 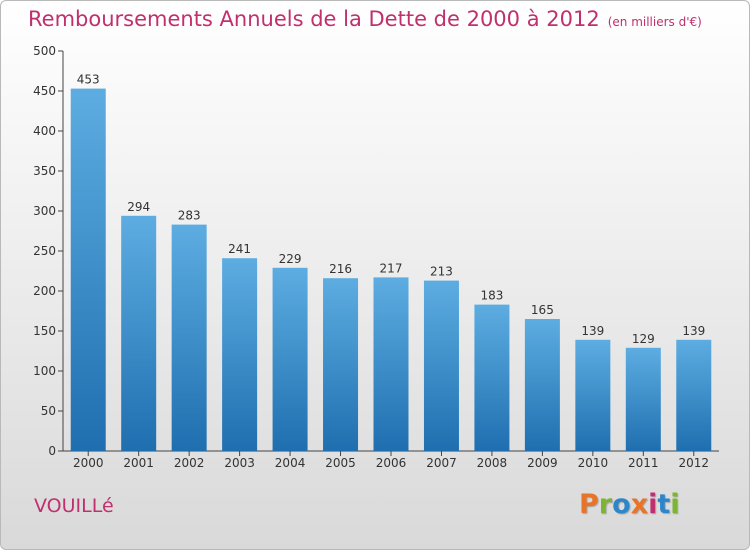 I want to click on x-tick-label: 2011, so click(x=643, y=463).